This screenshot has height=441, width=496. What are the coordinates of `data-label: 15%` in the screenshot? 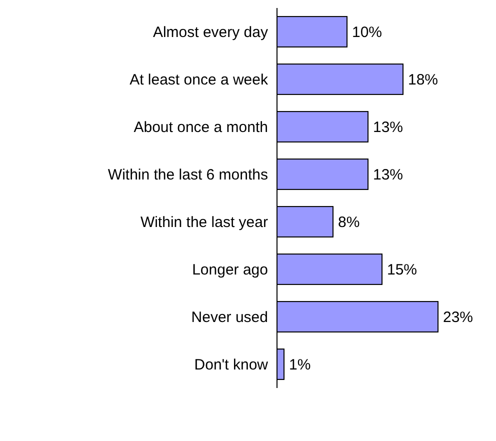 It's located at (402, 270).